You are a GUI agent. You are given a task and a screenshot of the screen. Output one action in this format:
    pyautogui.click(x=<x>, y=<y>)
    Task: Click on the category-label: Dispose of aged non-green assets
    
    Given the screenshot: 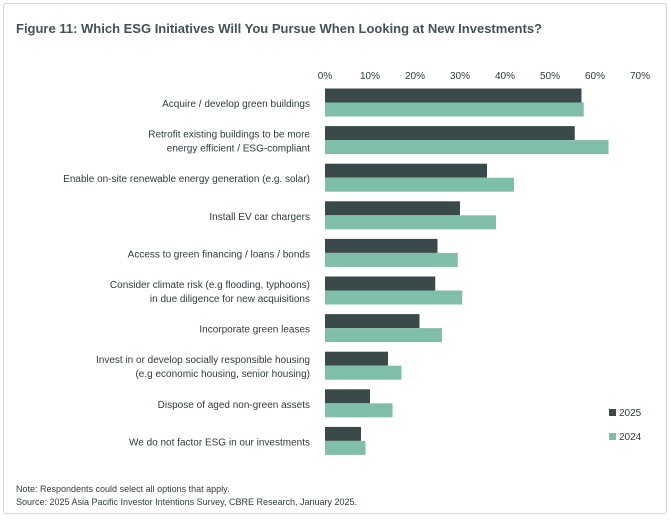 What is the action you would take?
    pyautogui.click(x=234, y=405)
    